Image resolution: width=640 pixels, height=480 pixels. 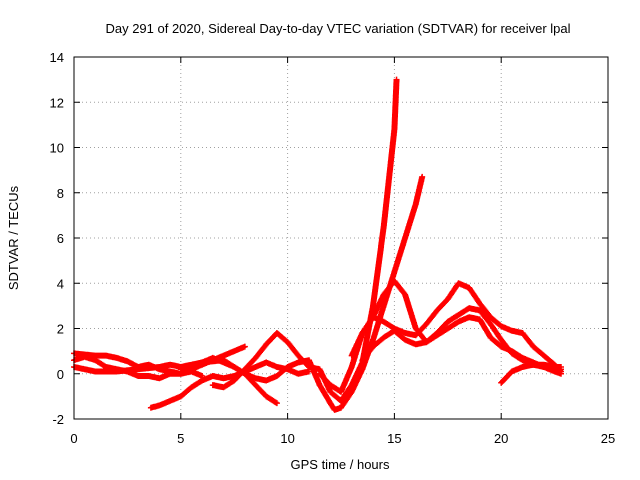 I want to click on y-tick-label: 6, so click(x=60, y=238).